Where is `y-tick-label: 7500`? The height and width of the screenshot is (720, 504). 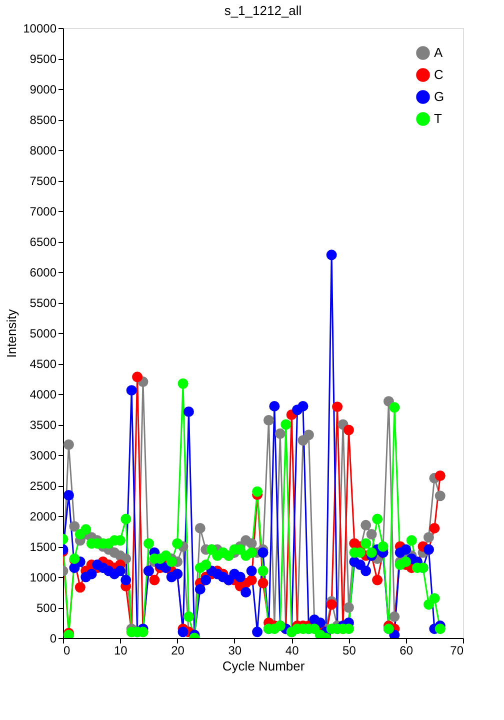
y-tick-label: 7500 is located at coordinates (43, 181).